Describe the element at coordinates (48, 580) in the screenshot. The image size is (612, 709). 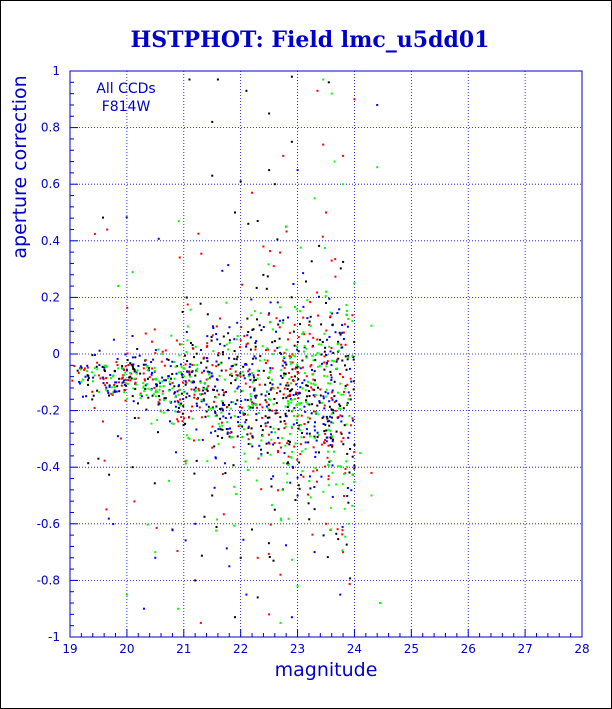
I see `y-tick-label: -0.8` at that location.